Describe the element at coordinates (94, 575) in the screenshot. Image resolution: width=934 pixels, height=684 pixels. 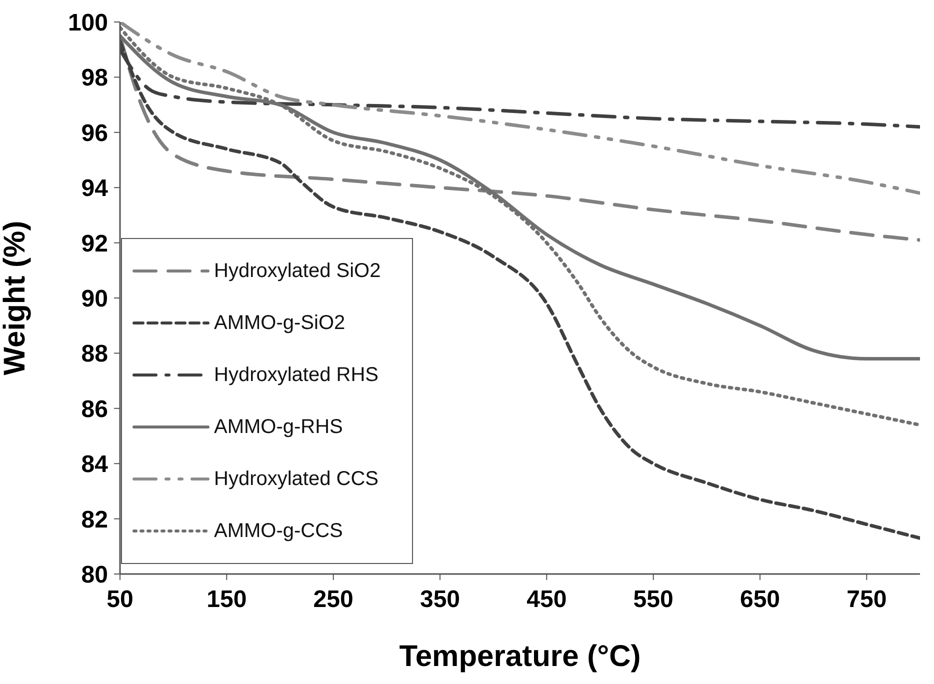
I see `y-tick-label: 80` at that location.